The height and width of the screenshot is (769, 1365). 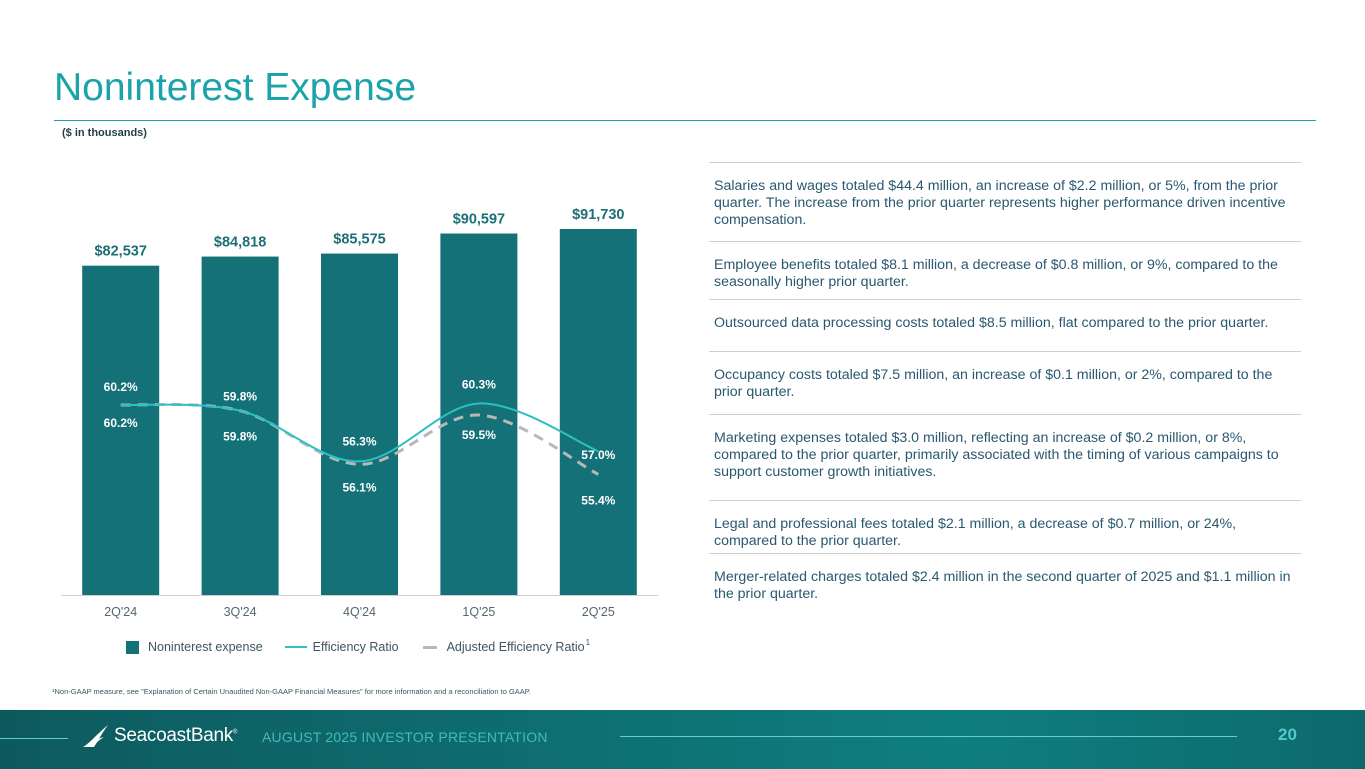 I want to click on bar-value-label: $91,730, so click(x=598, y=215).